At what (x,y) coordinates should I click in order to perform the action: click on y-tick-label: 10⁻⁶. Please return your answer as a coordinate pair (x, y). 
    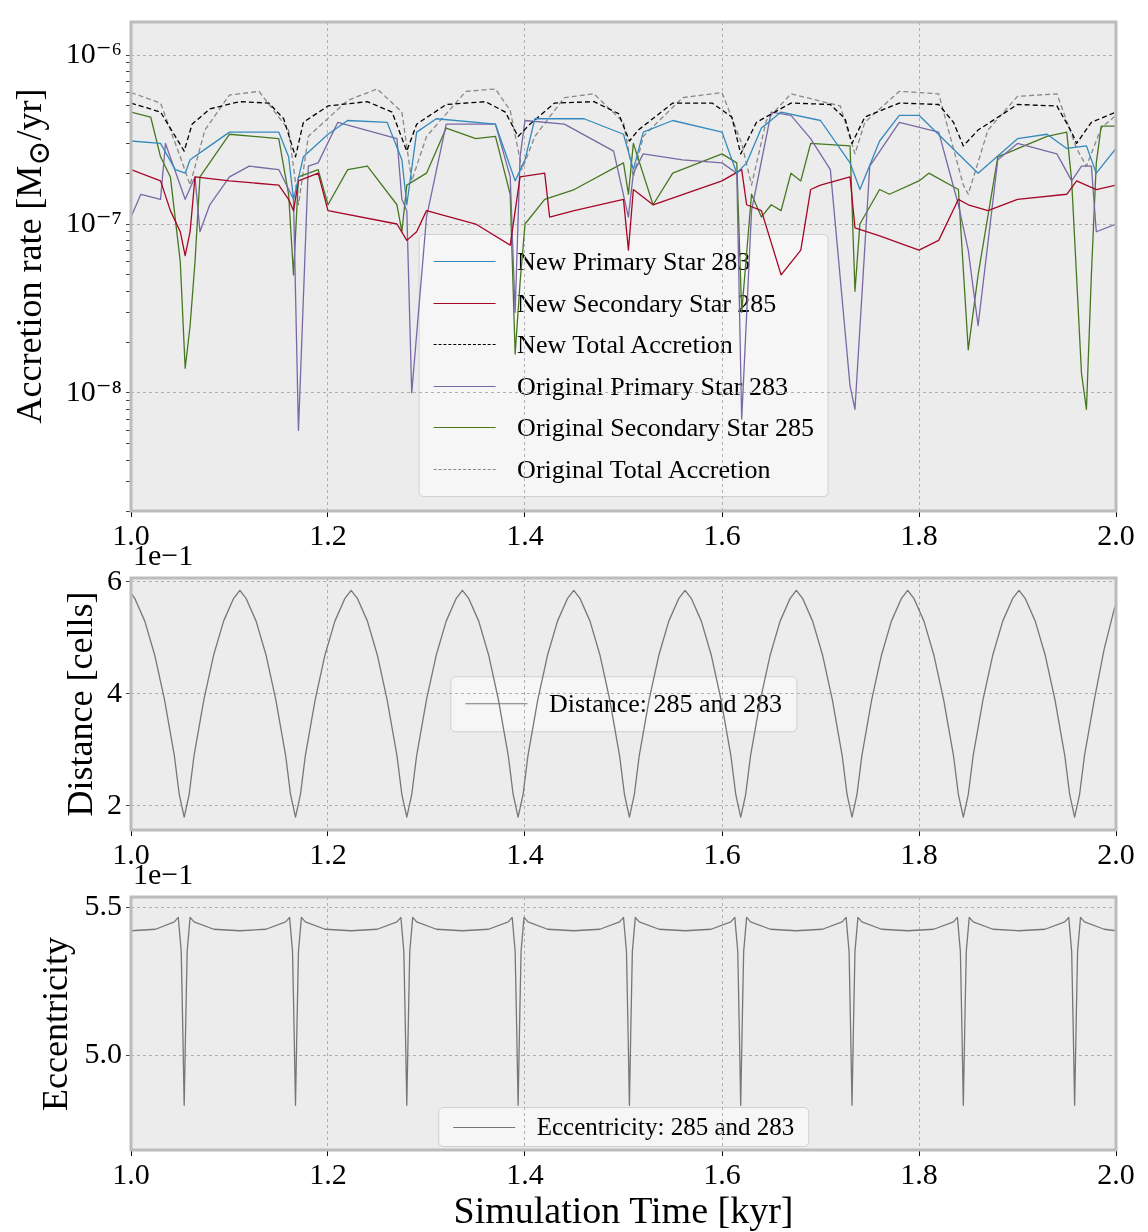
    Looking at the image, I should click on (93, 52).